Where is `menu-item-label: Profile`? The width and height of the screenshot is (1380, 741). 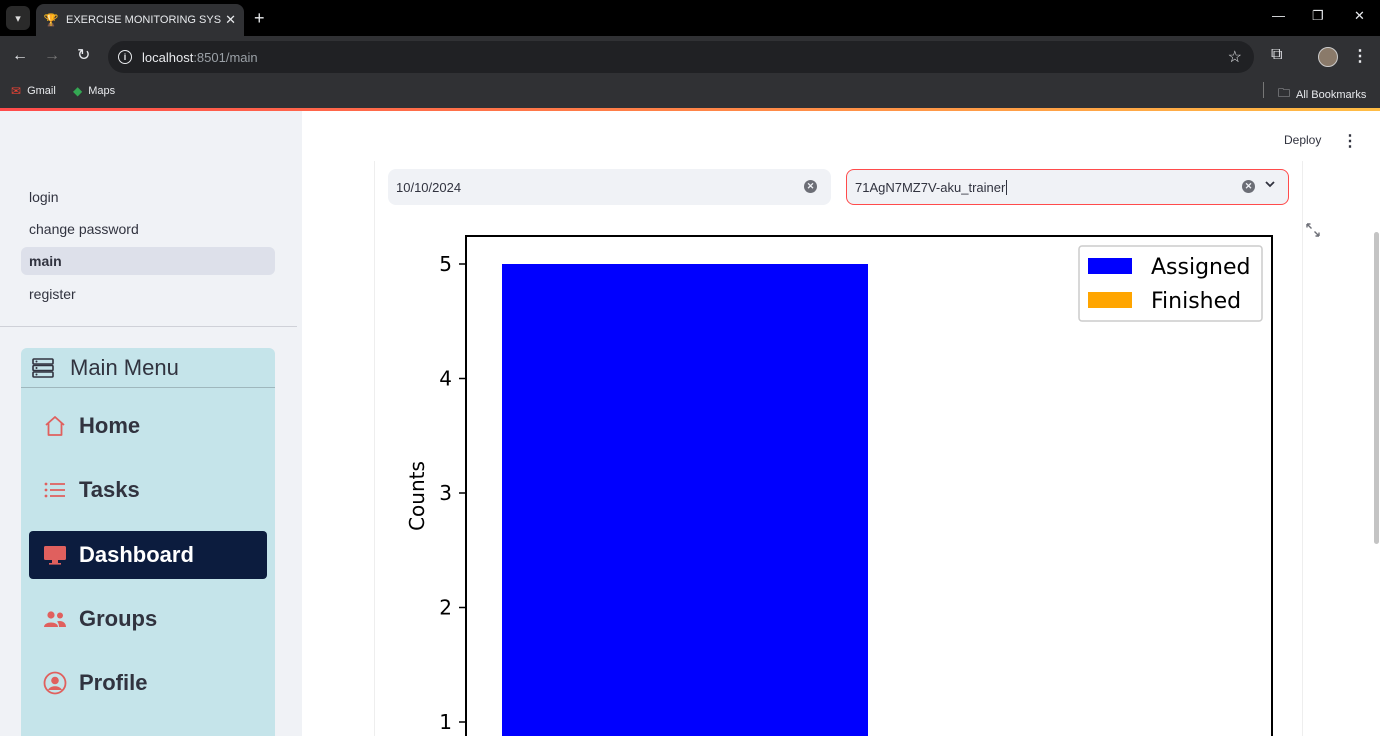
menu-item-label: Profile is located at coordinates (113, 682).